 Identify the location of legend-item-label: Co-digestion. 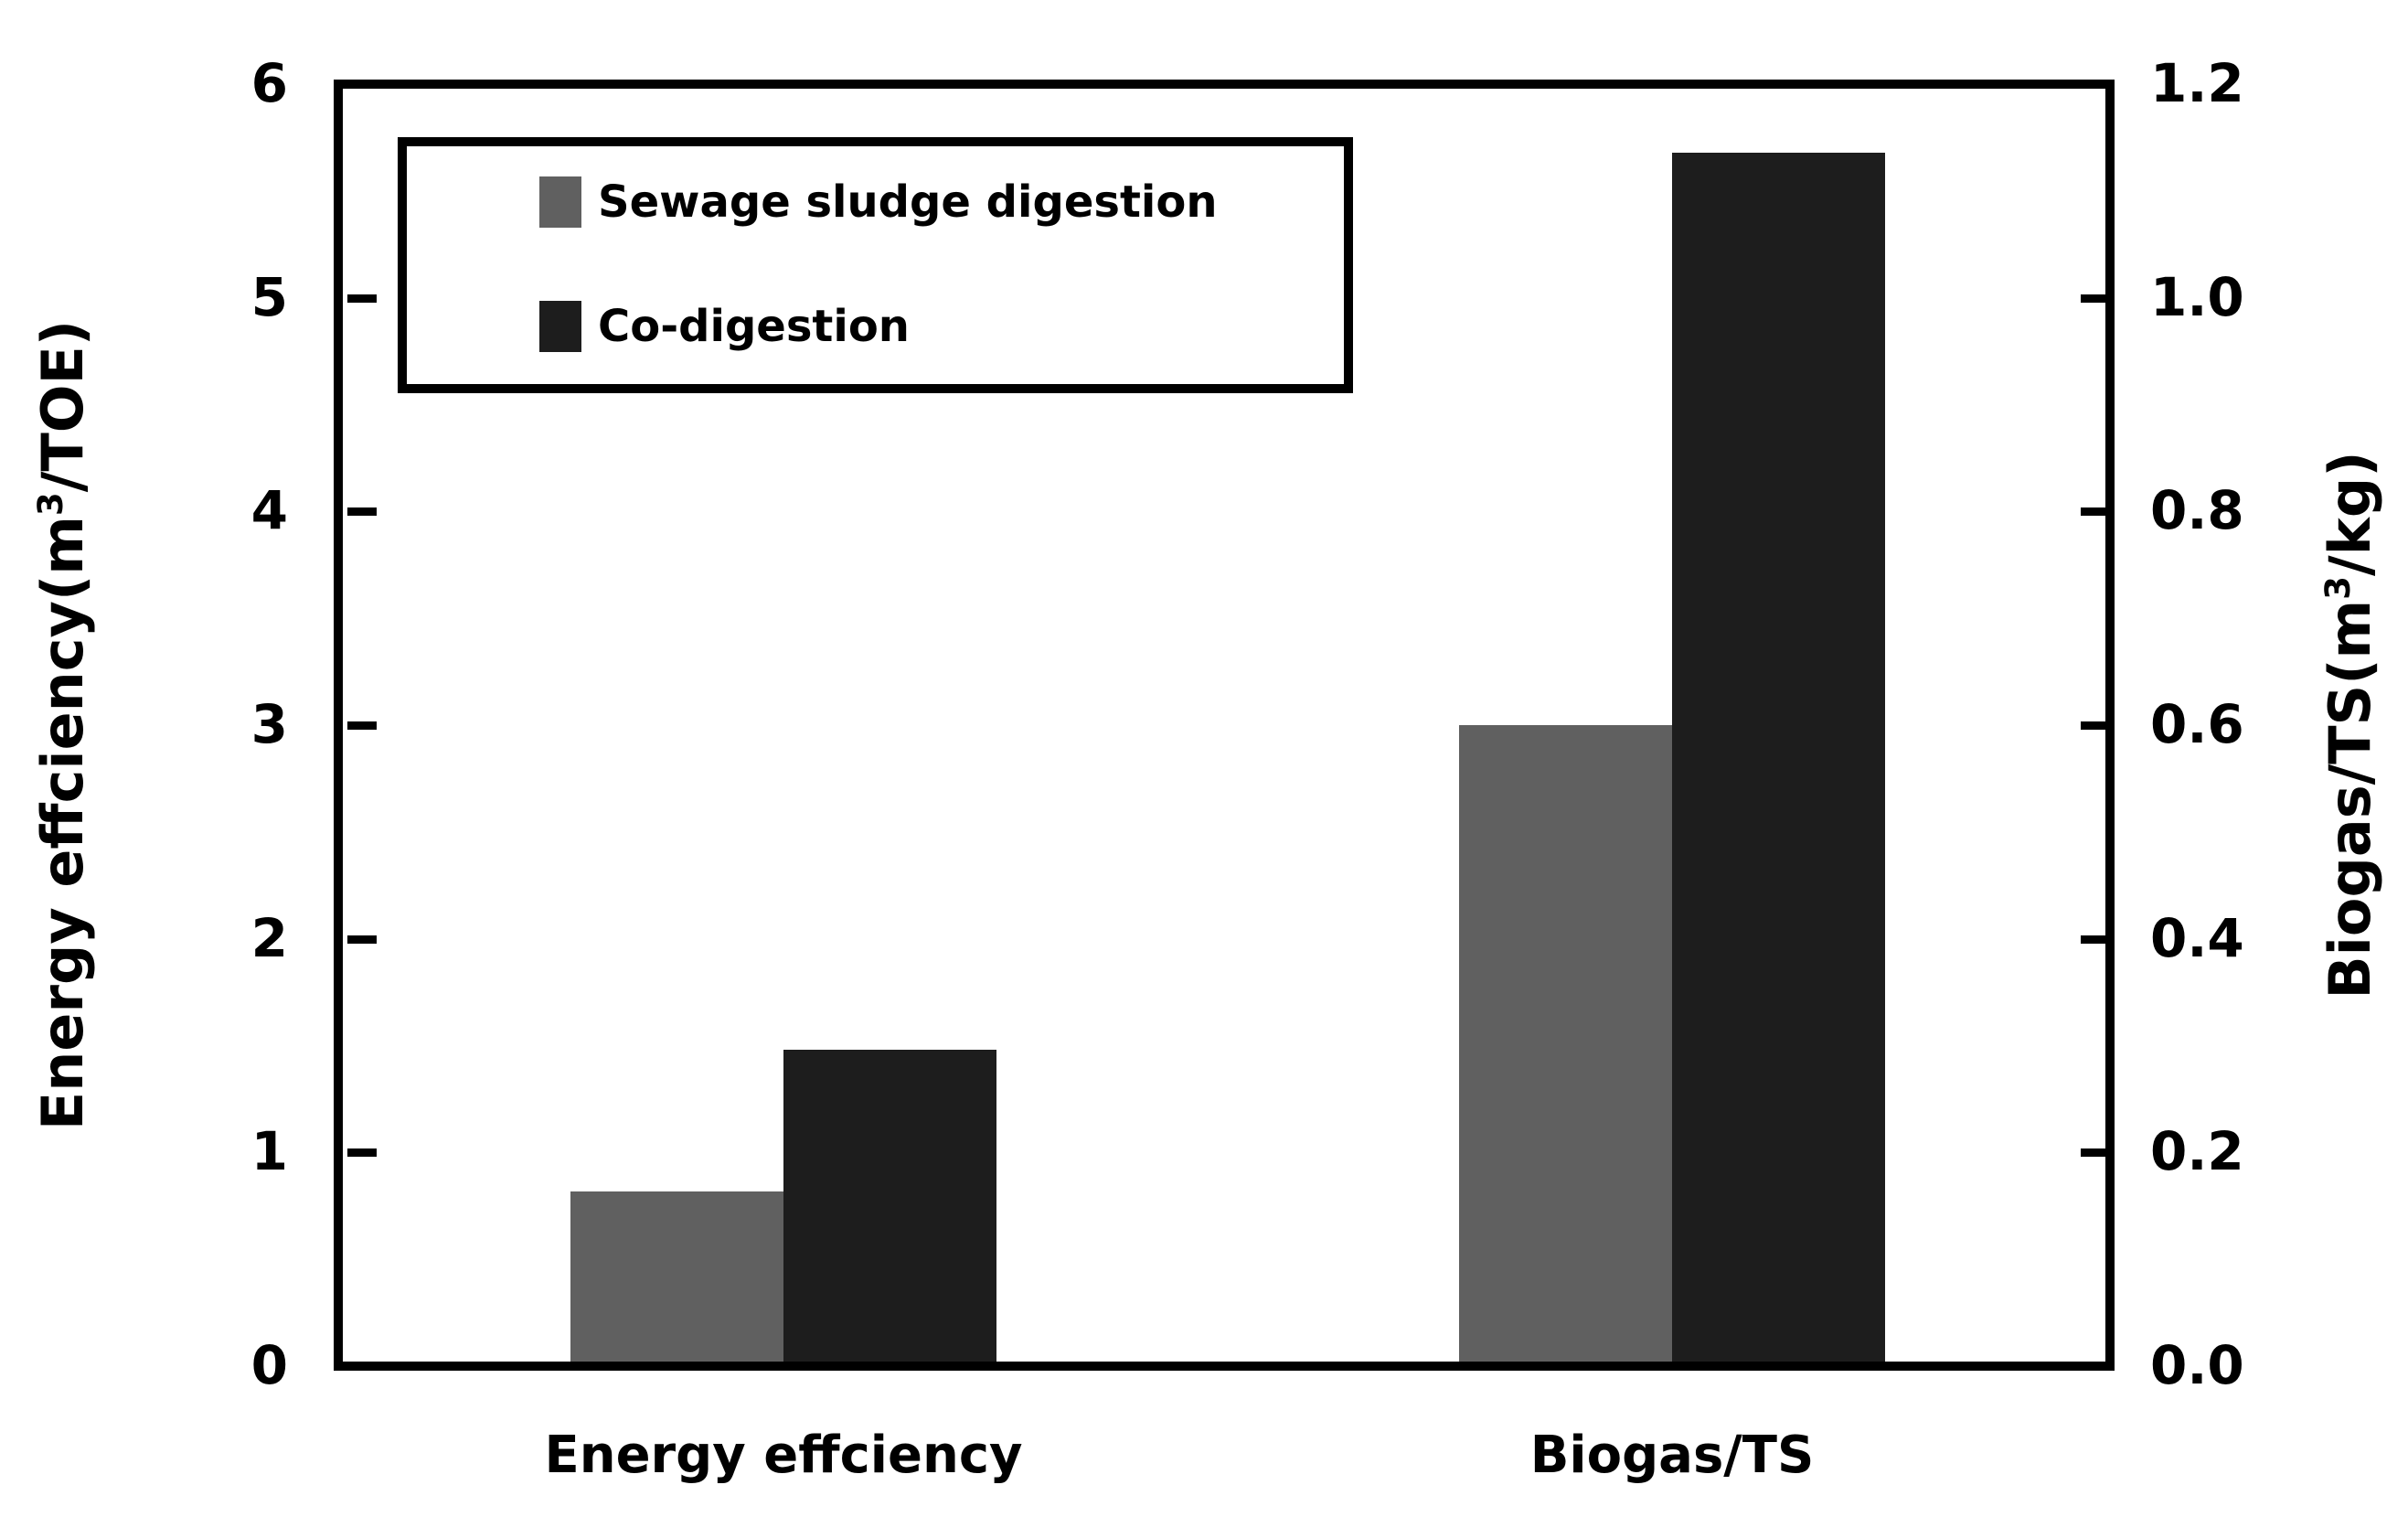
(754, 326).